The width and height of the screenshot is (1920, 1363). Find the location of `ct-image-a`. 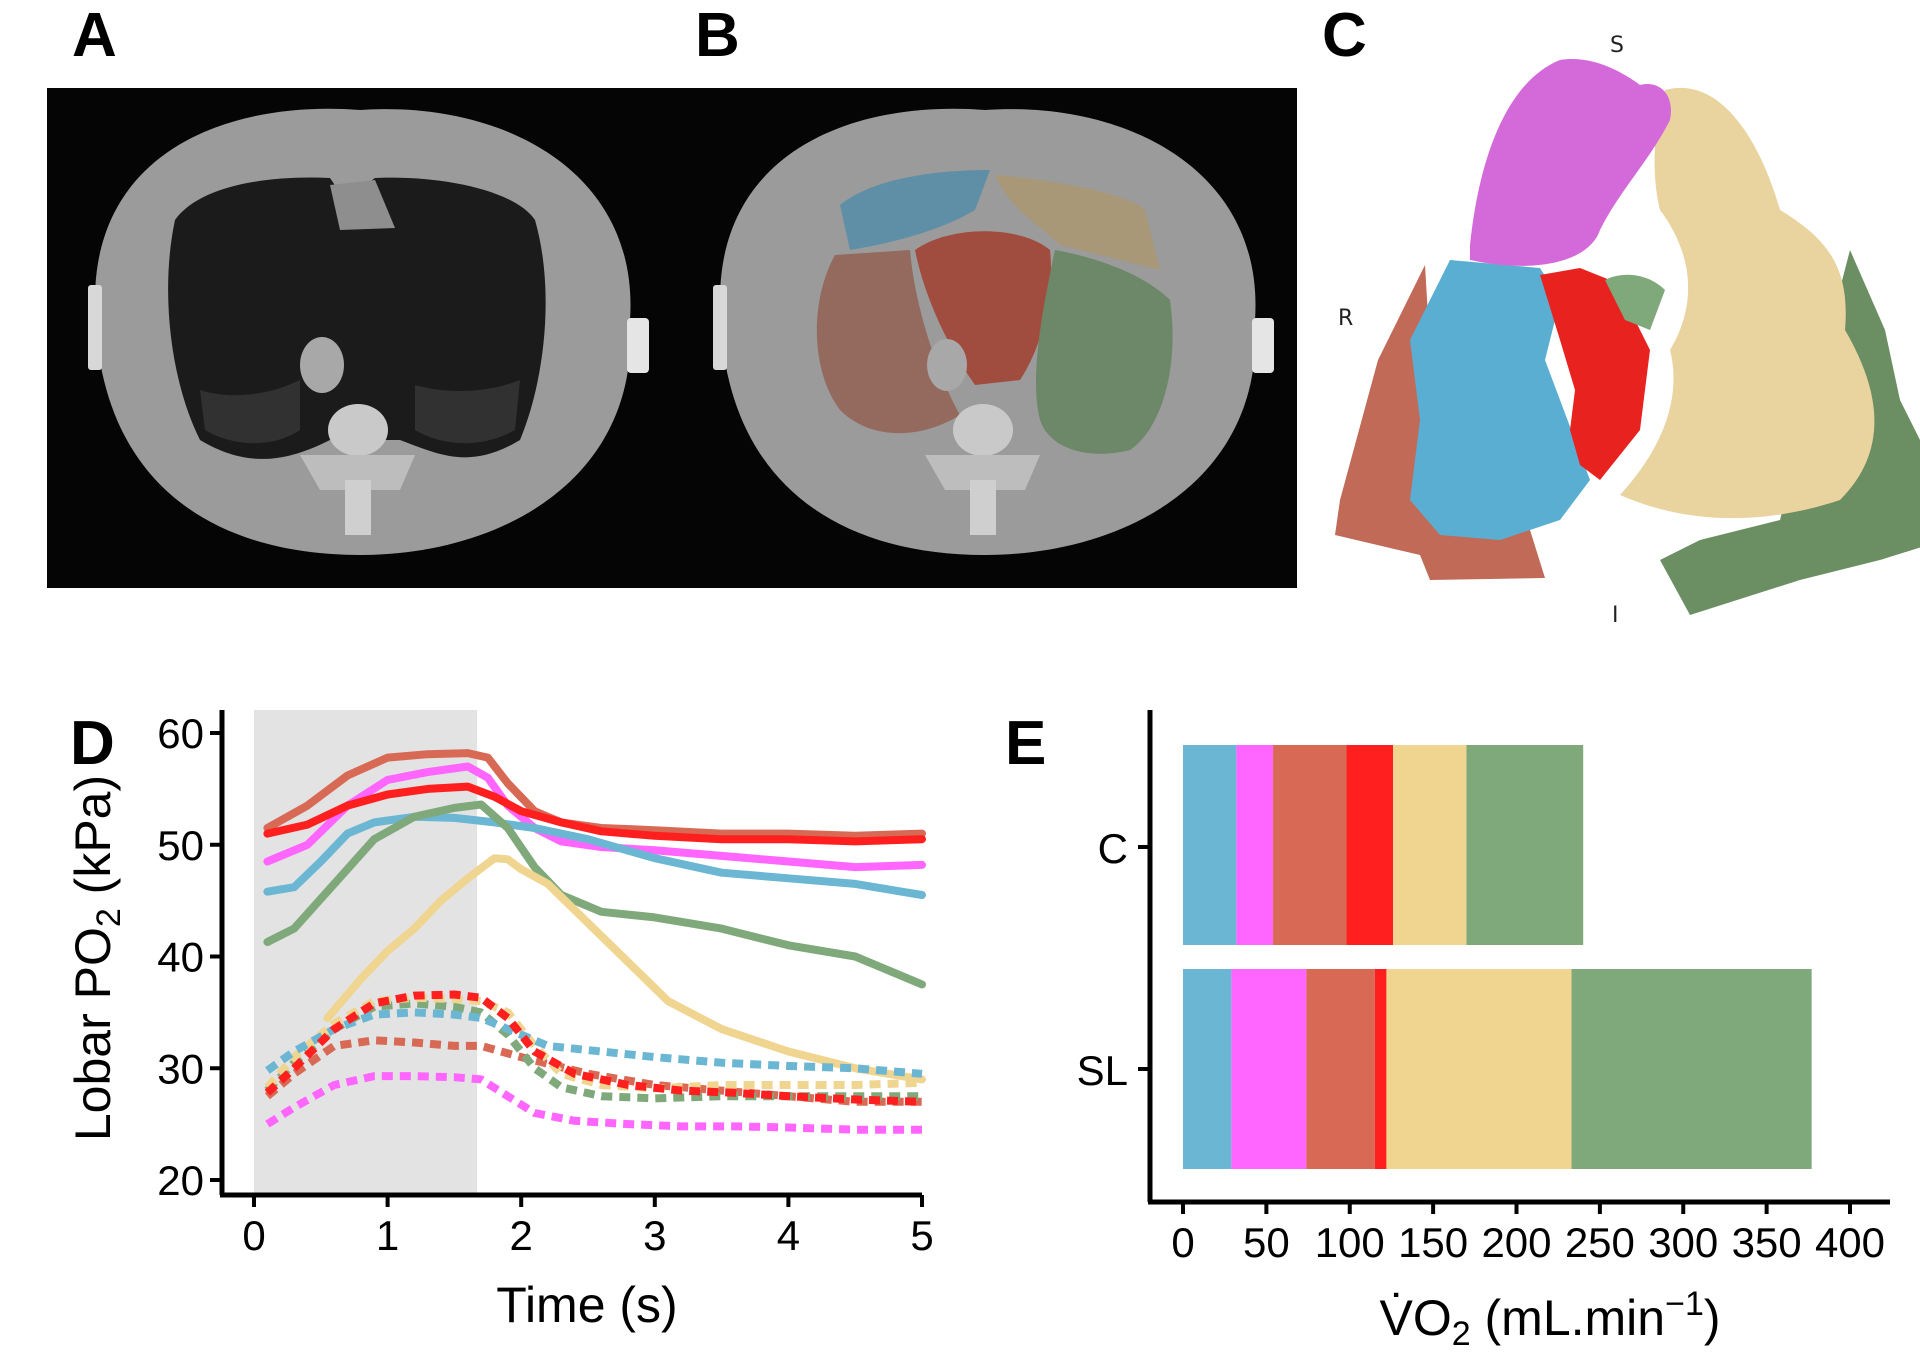

ct-image-a is located at coordinates (359, 338).